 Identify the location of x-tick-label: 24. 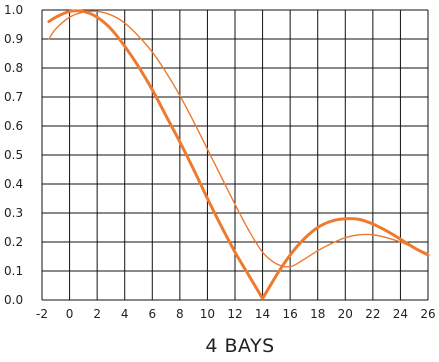
(400, 314).